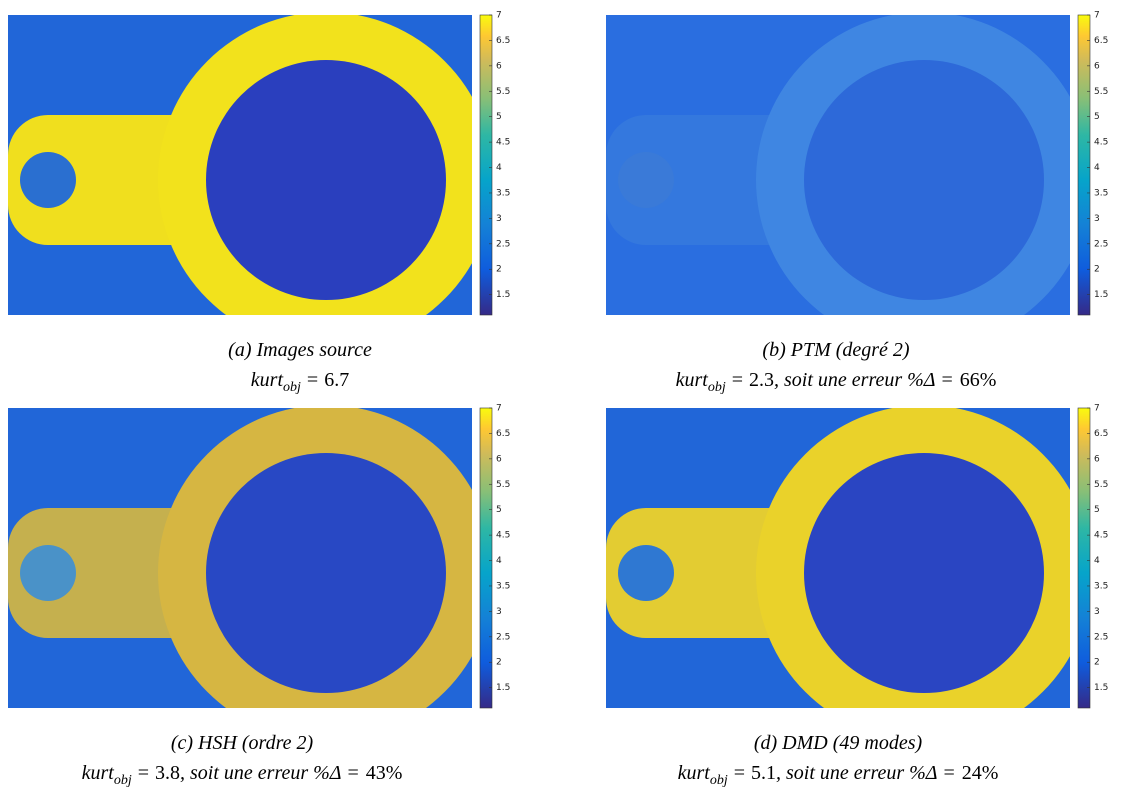 The image size is (1123, 801). What do you see at coordinates (336, 380) in the screenshot?
I see `metric-value: 6.7` at bounding box center [336, 380].